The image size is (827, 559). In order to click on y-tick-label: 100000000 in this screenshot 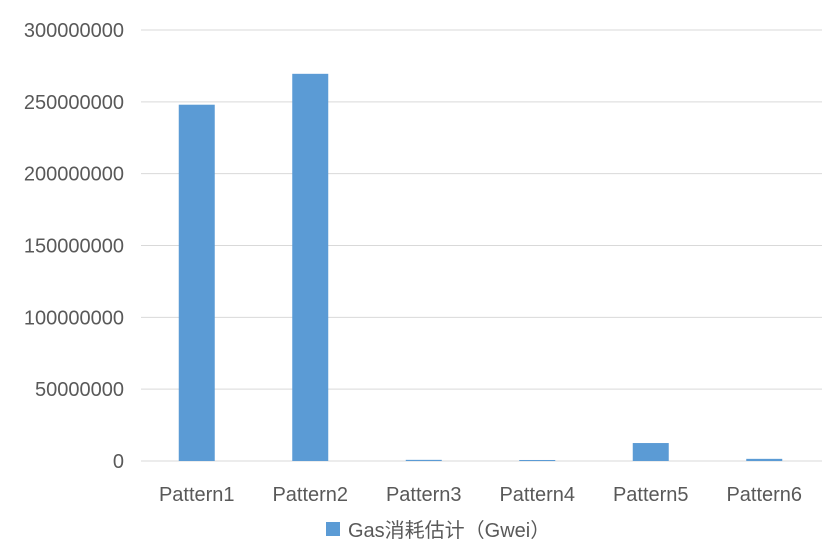, I will do `click(74, 318)`.